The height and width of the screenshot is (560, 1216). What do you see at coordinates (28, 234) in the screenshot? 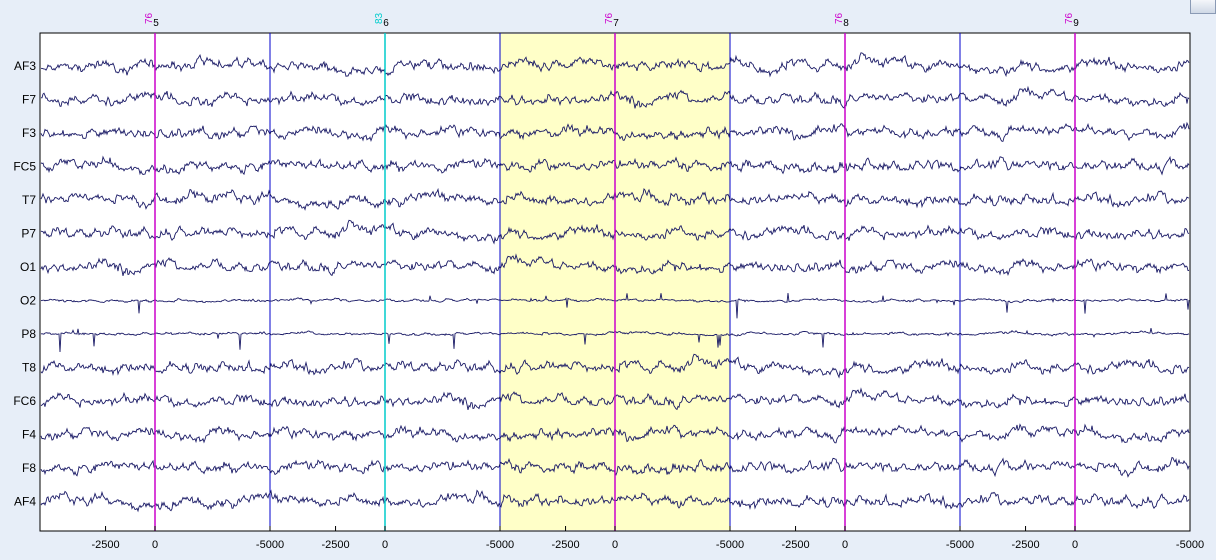
I see `channel-label-p7: P7` at bounding box center [28, 234].